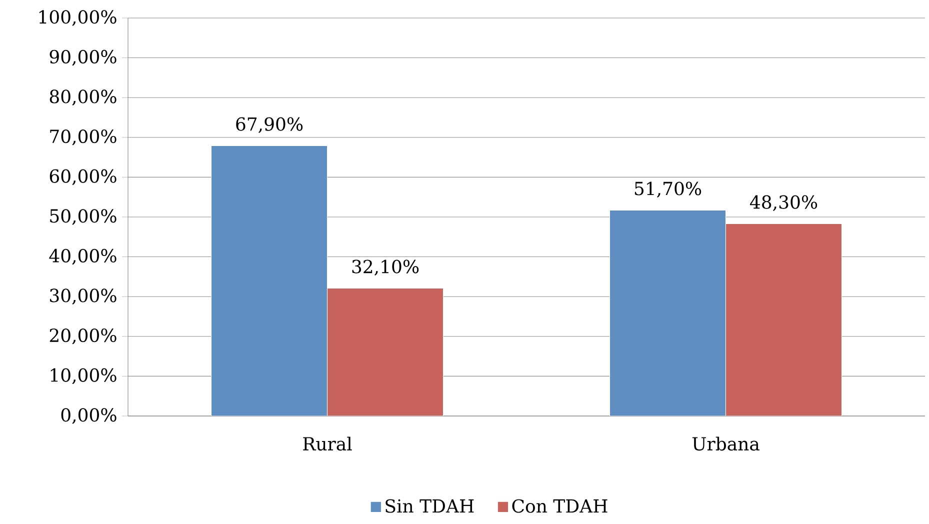 The width and height of the screenshot is (929, 524). I want to click on data-label: 32,10%, so click(385, 268).